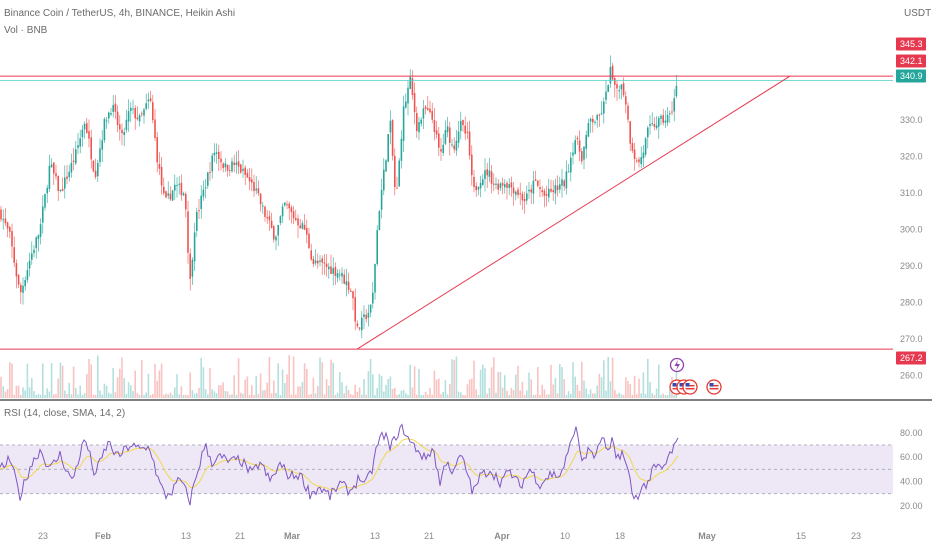 This screenshot has height=550, width=932. What do you see at coordinates (695, 376) in the screenshot?
I see `event-markers` at bounding box center [695, 376].